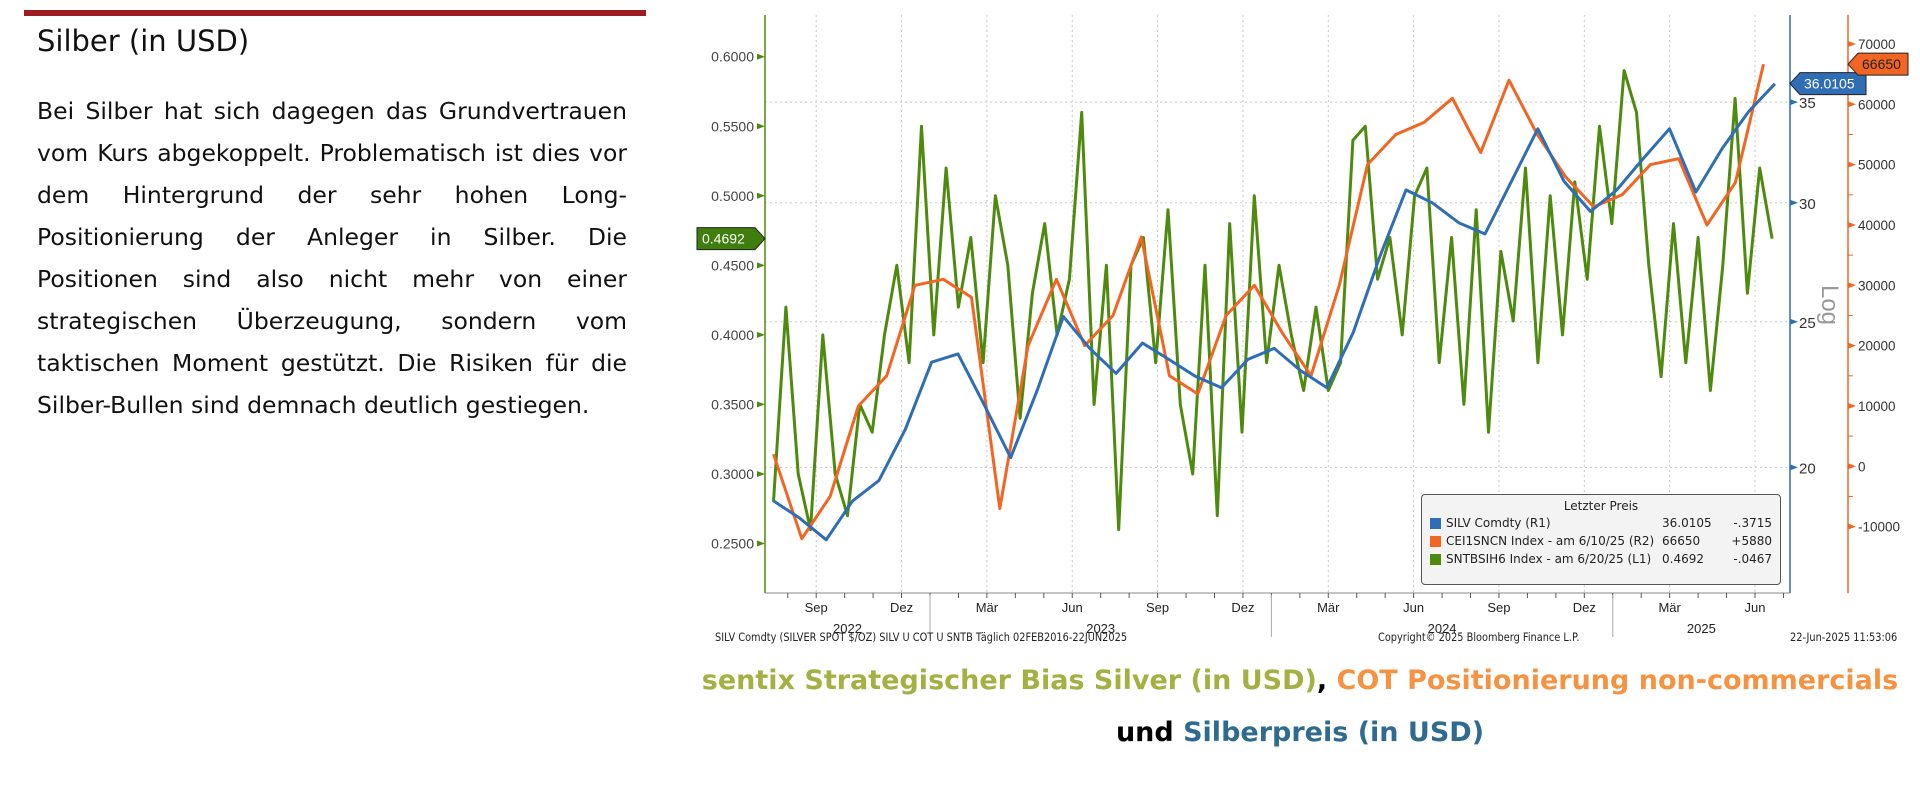 The width and height of the screenshot is (1920, 805). I want to click on right-tick-label-silver: 20, so click(1807, 468).